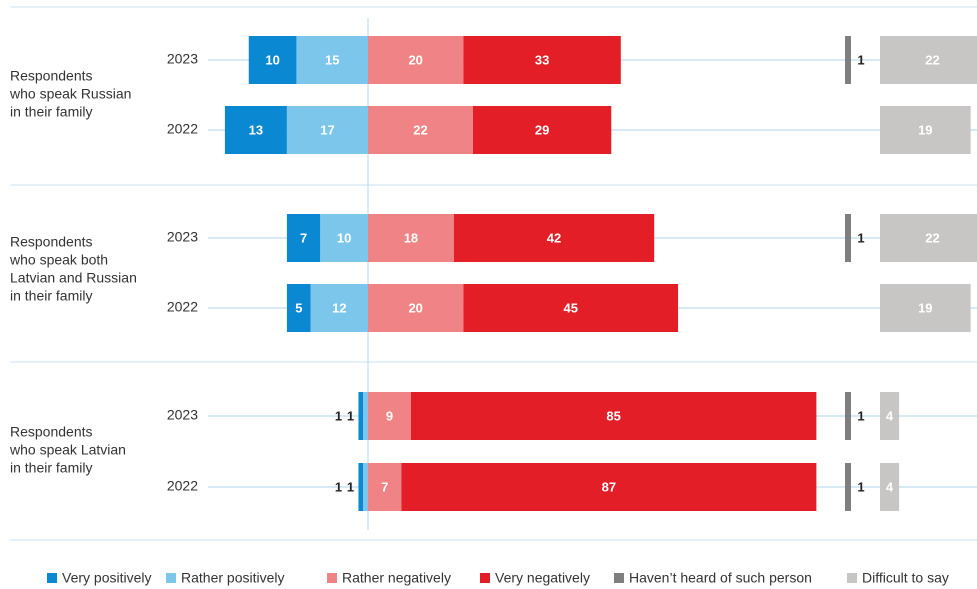  Describe the element at coordinates (58, 260) in the screenshot. I see `group-label: who speak both` at that location.